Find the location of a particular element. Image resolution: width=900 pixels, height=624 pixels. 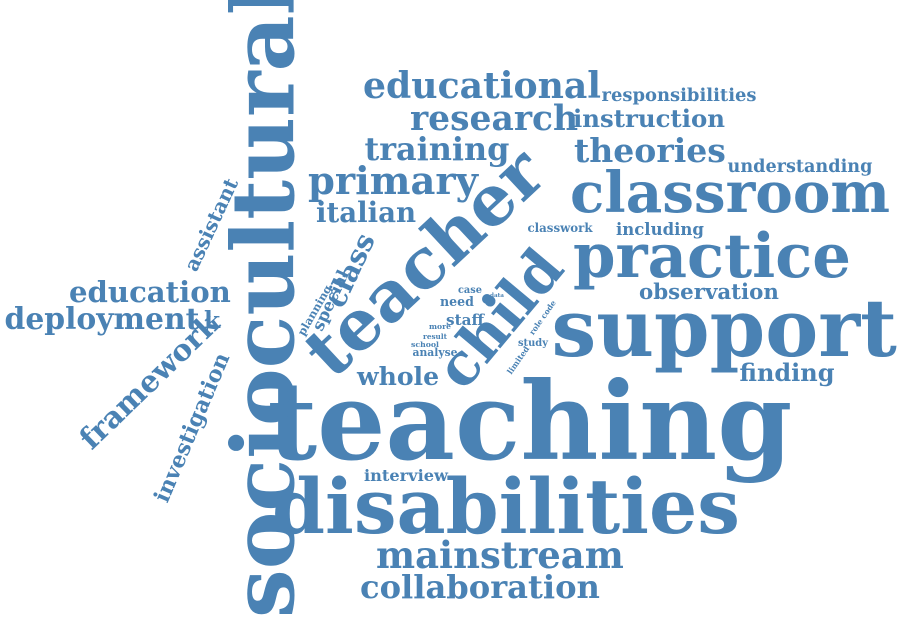

word-classroom: classroom is located at coordinates (730, 193).